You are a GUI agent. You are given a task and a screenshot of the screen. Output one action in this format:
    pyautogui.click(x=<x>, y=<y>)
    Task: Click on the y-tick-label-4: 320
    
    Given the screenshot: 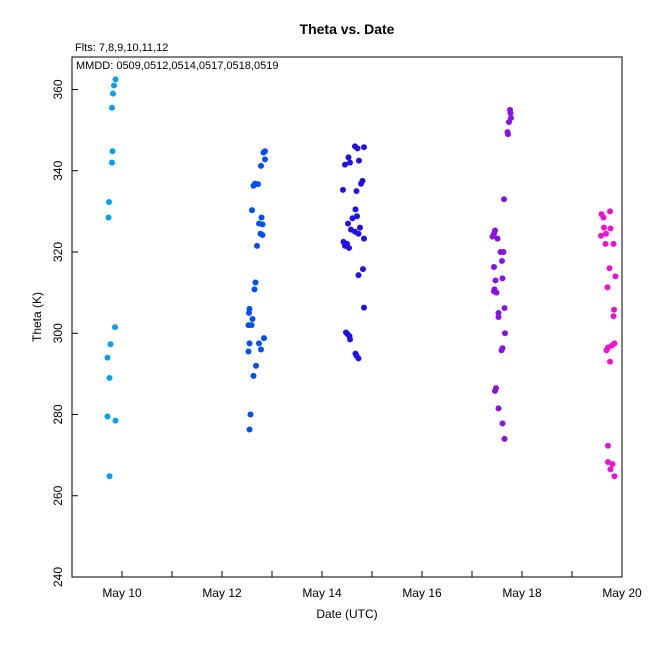 What is the action you would take?
    pyautogui.click(x=58, y=252)
    